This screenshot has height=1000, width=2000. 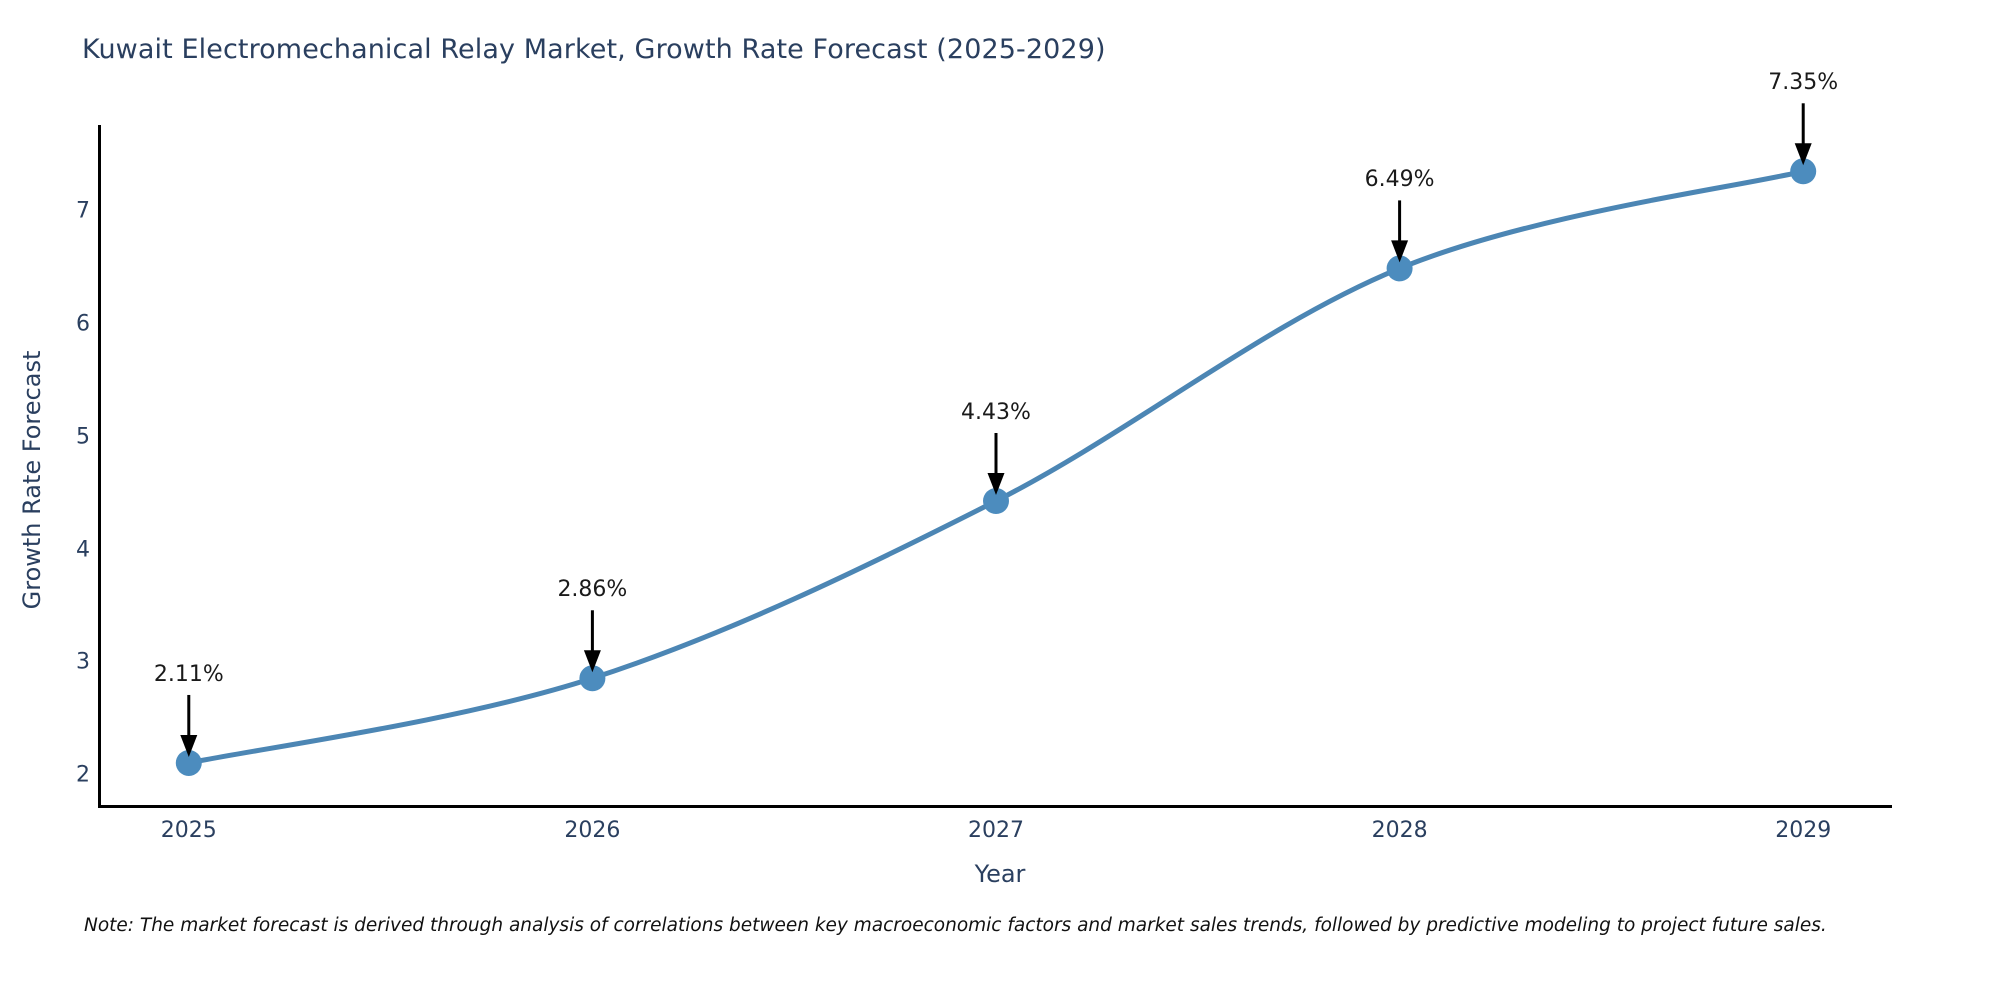 I want to click on x-tick-label: 2027, so click(x=996, y=830).